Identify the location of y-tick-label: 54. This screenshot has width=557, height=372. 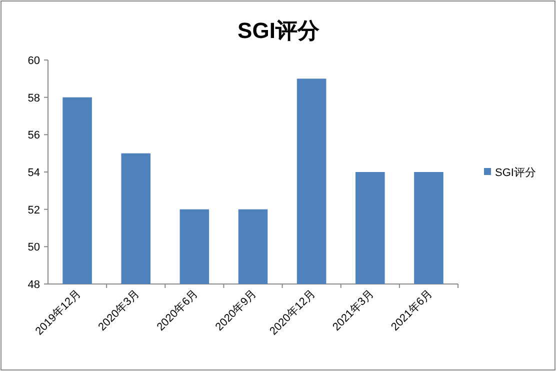
(34, 173).